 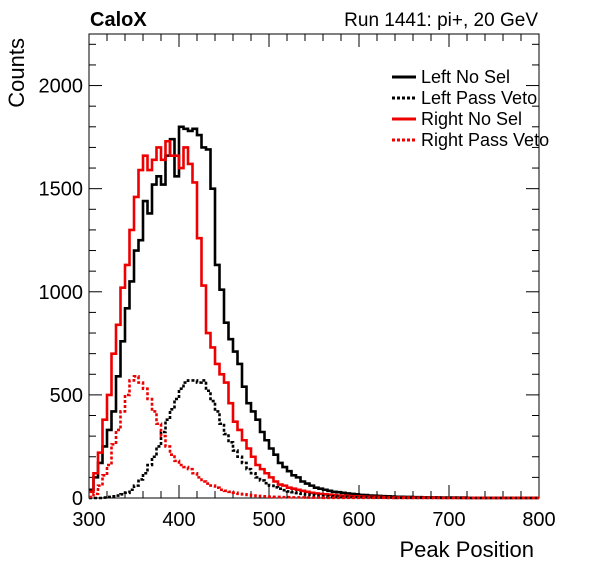 I want to click on y-tick-label: 1000, so click(x=61, y=293).